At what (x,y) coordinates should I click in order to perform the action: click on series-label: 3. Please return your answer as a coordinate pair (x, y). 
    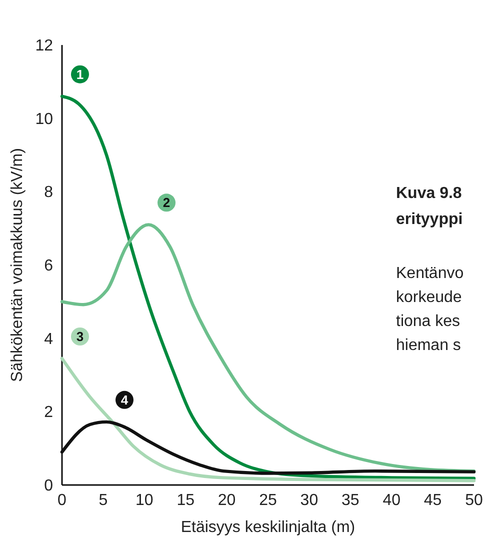
    Looking at the image, I should click on (80, 336).